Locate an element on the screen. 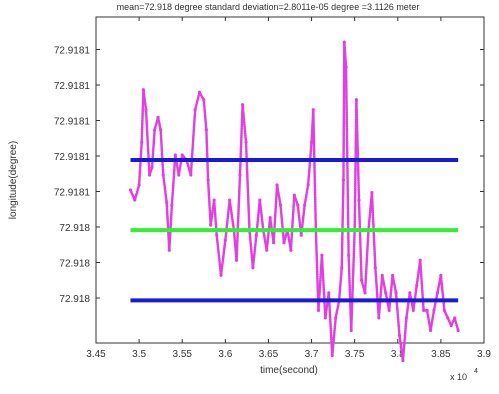  x-tick-label: 3.55 is located at coordinates (182, 354).